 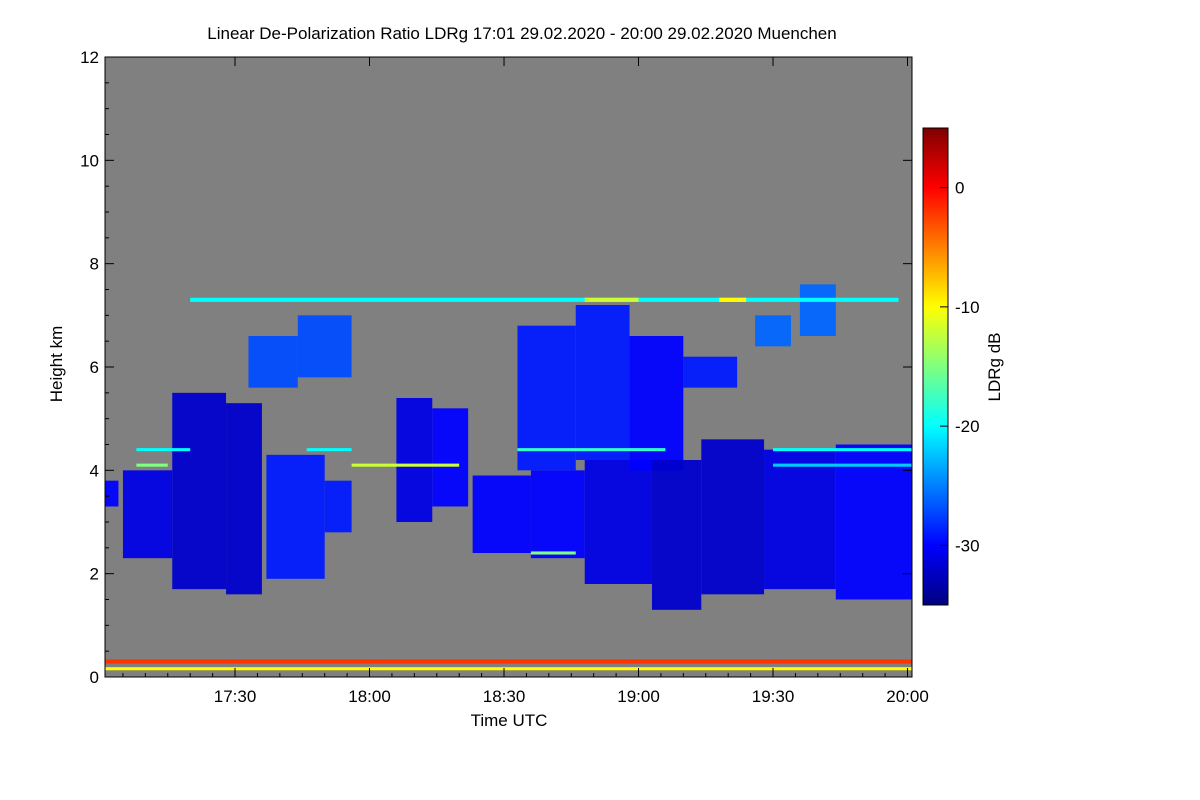 I want to click on y-tick-label-6: 12, so click(x=89, y=57).